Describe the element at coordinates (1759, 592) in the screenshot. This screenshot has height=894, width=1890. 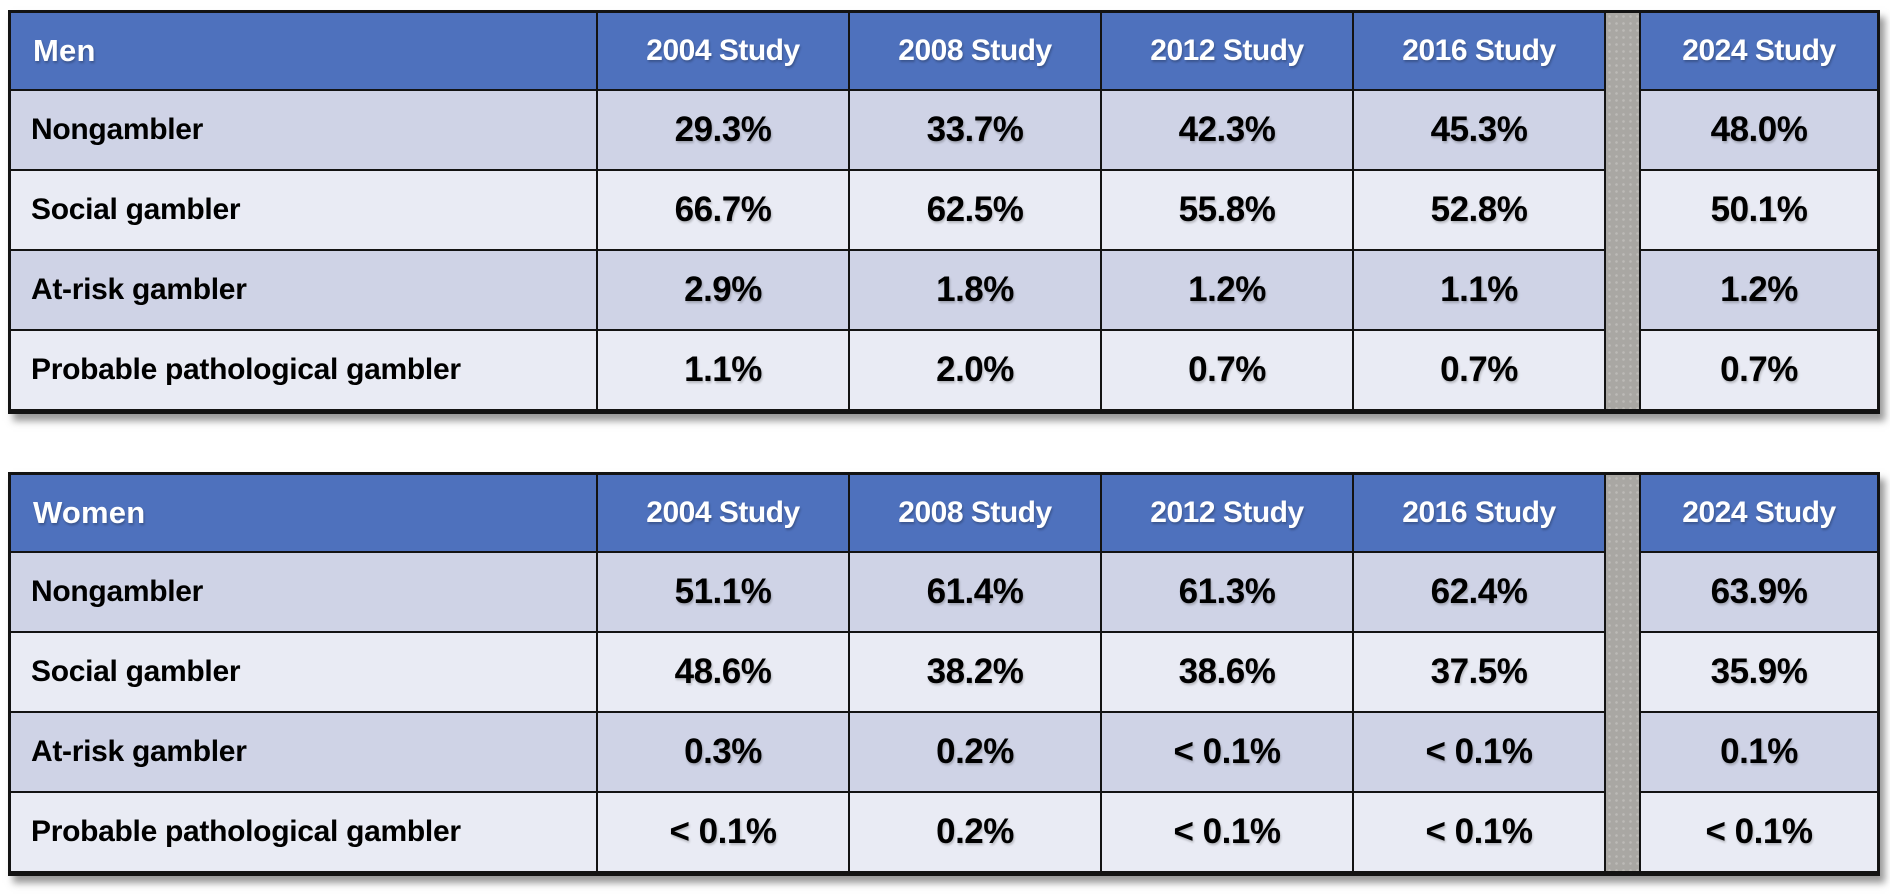
I see `value-cell: 63.9%` at that location.